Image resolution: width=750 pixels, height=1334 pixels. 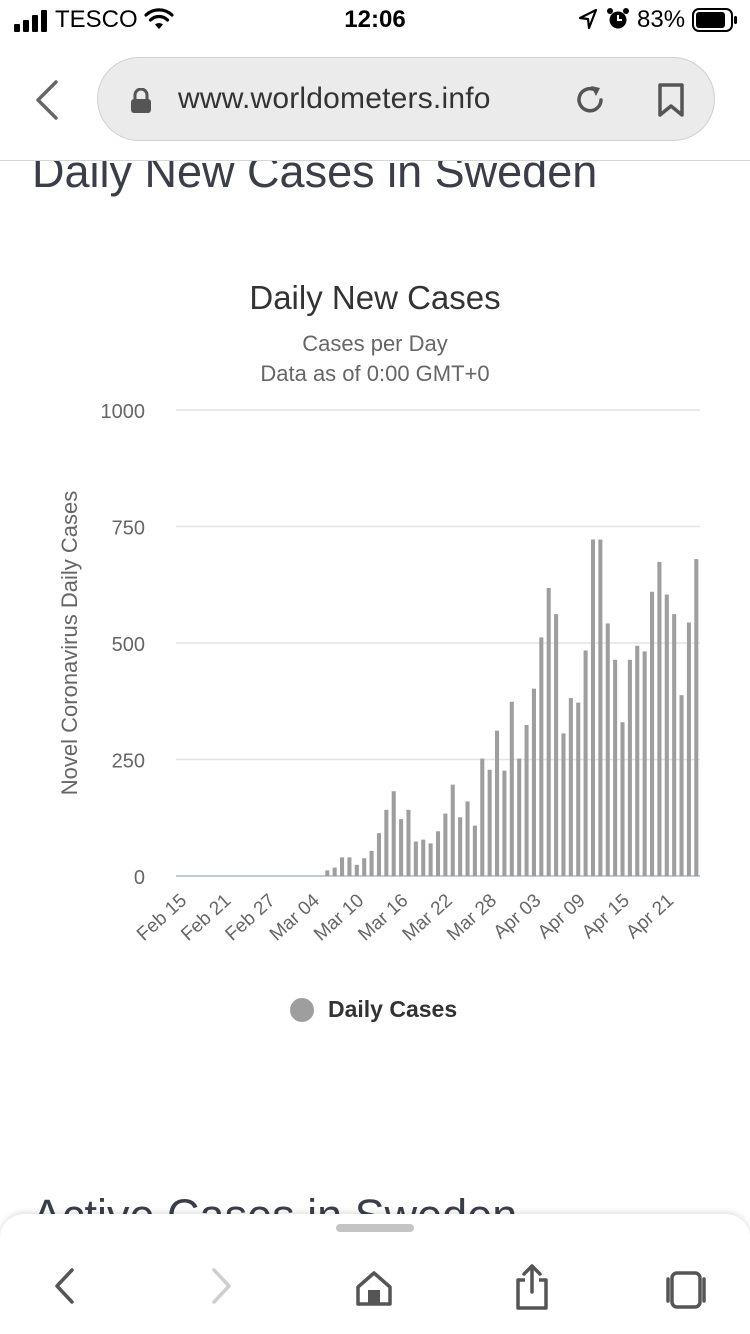 I want to click on back-icon, so click(x=48, y=100).